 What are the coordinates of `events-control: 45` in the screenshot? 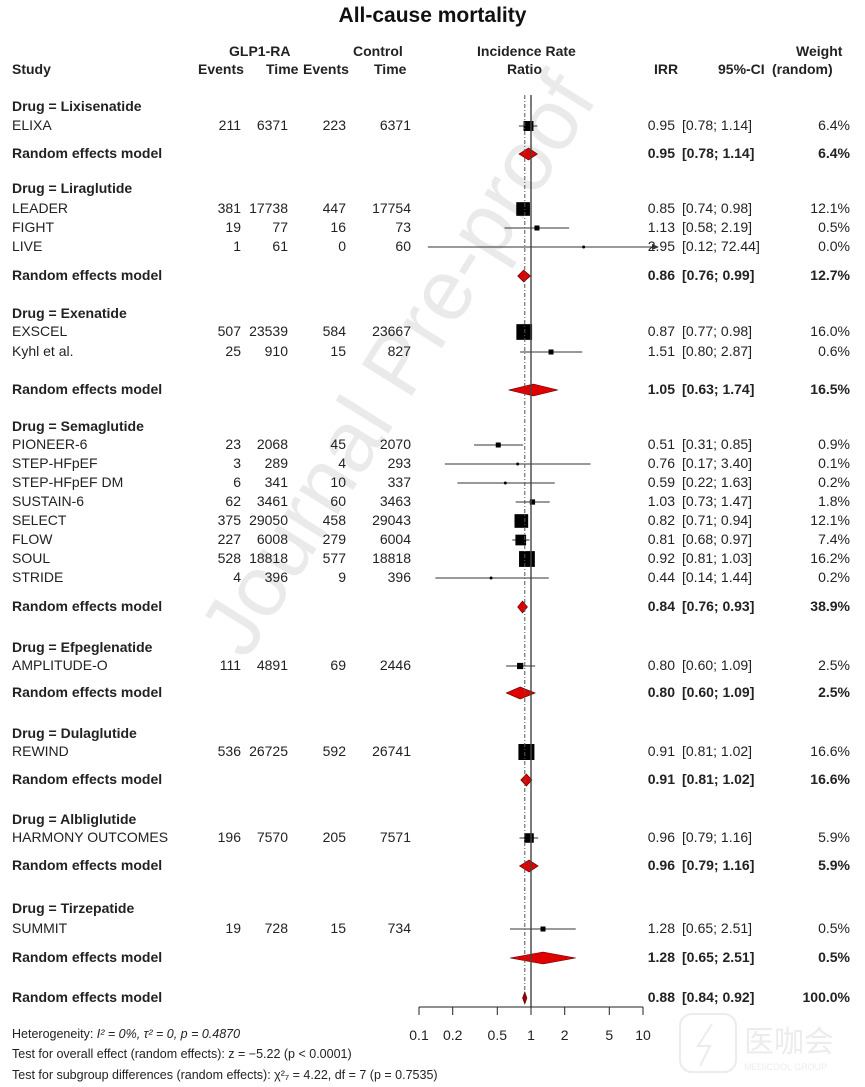 It's located at (338, 444).